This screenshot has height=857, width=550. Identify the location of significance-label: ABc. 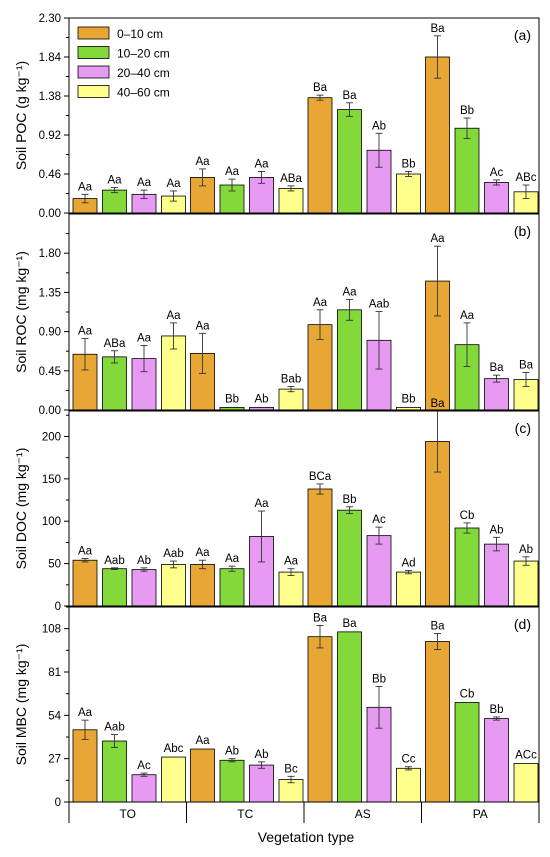
(525, 178).